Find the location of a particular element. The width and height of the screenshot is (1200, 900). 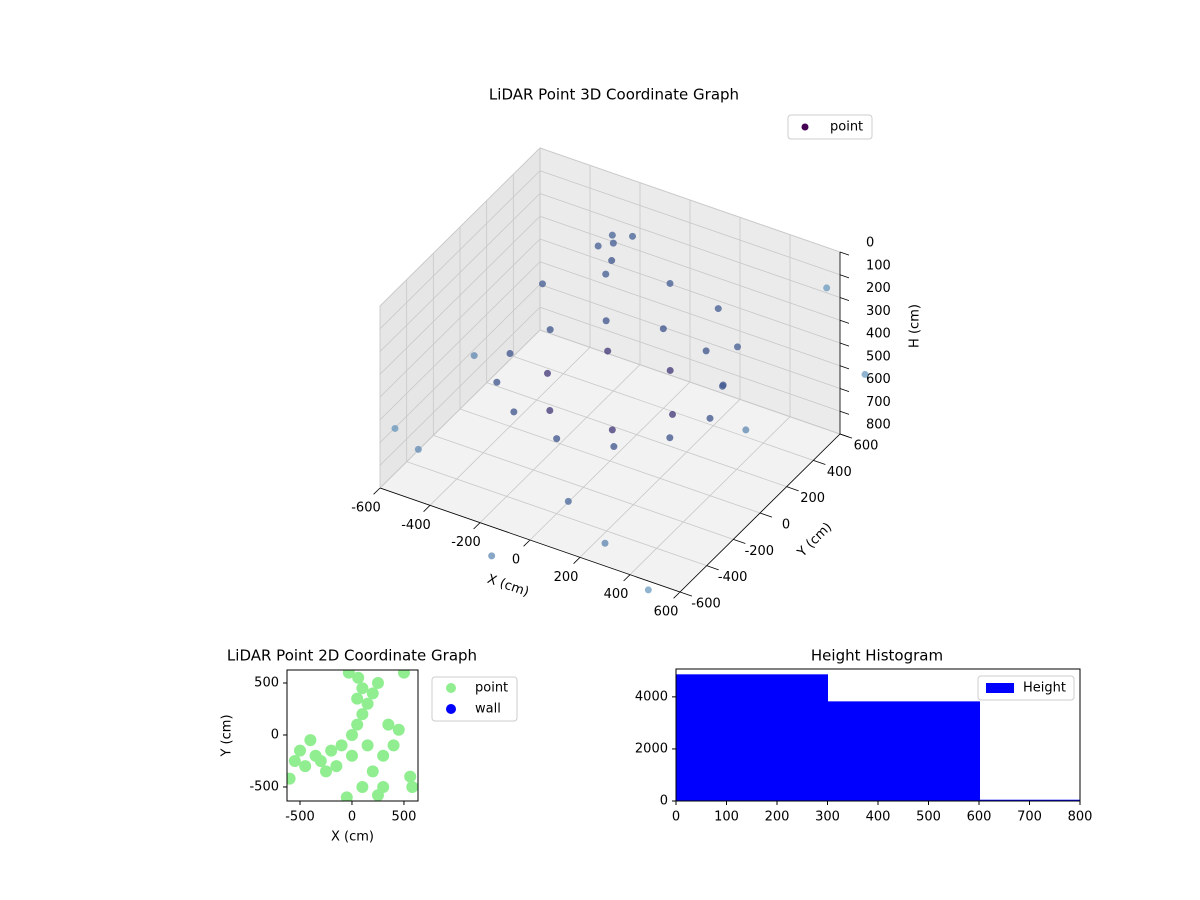

chart-title: LiDAR Point 3D Coordinate Graph is located at coordinates (614, 95).